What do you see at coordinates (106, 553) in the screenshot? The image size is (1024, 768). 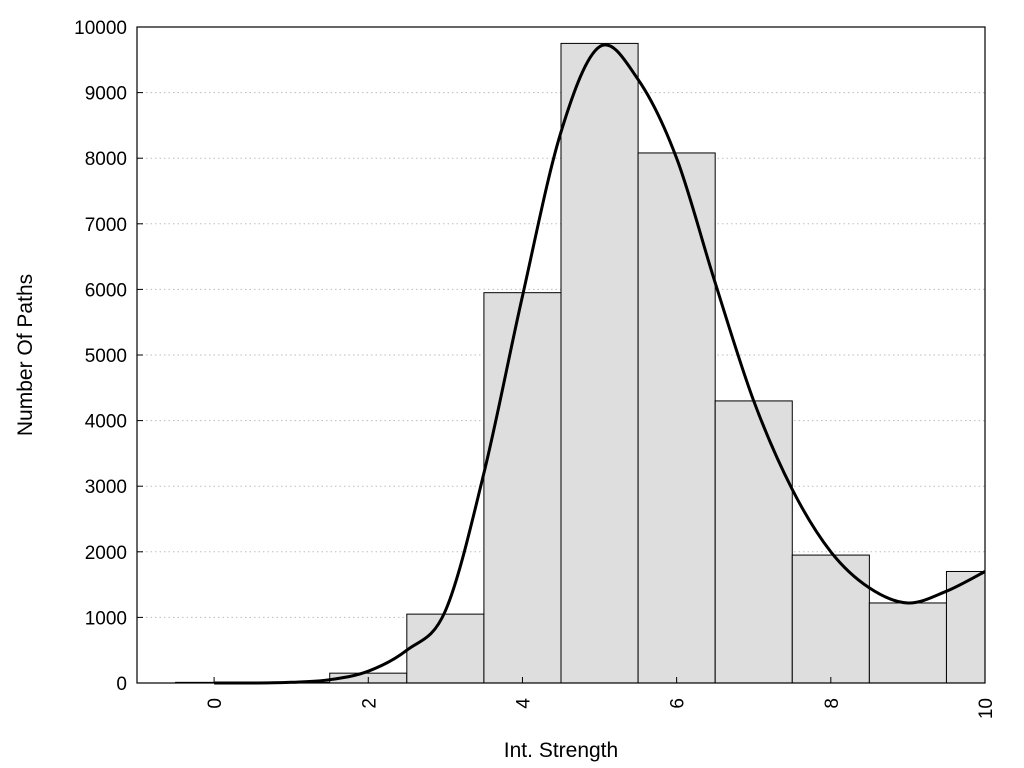 I see `y-tick-label: 2000` at bounding box center [106, 553].